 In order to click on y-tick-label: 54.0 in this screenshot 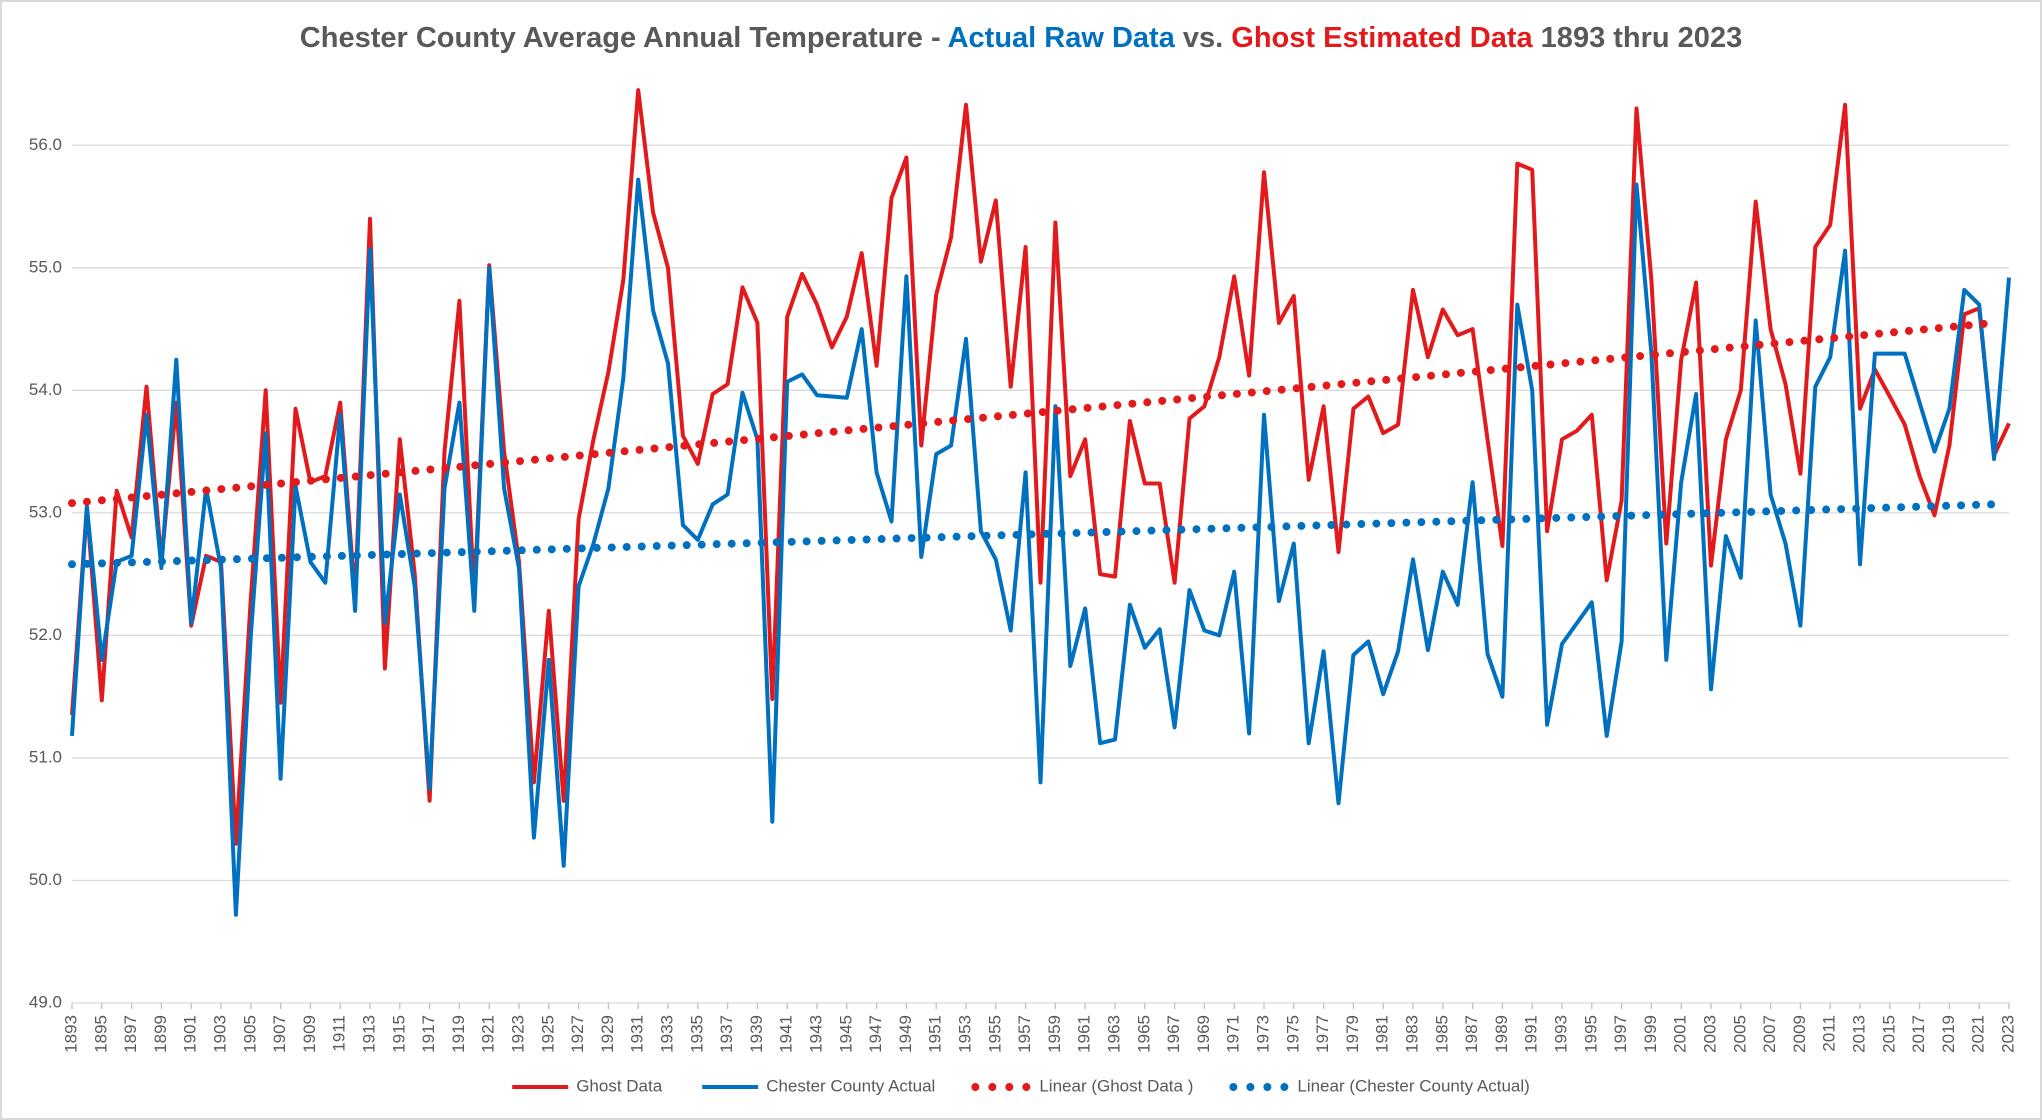, I will do `click(45, 389)`.